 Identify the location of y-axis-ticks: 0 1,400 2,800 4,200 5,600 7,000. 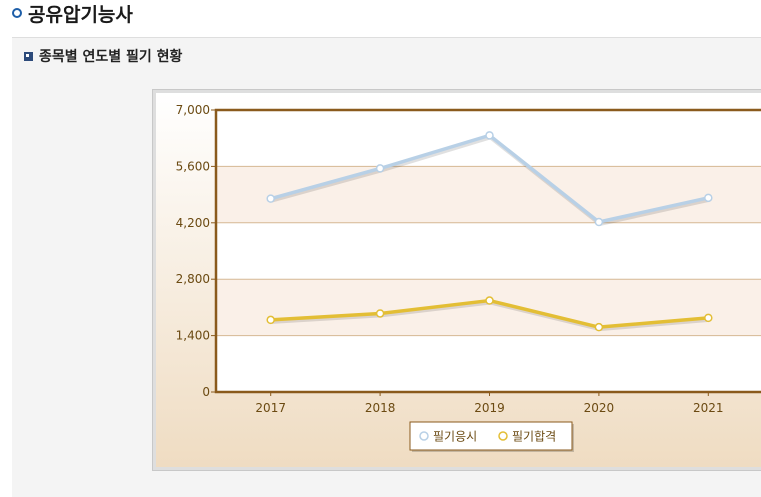
(196, 251).